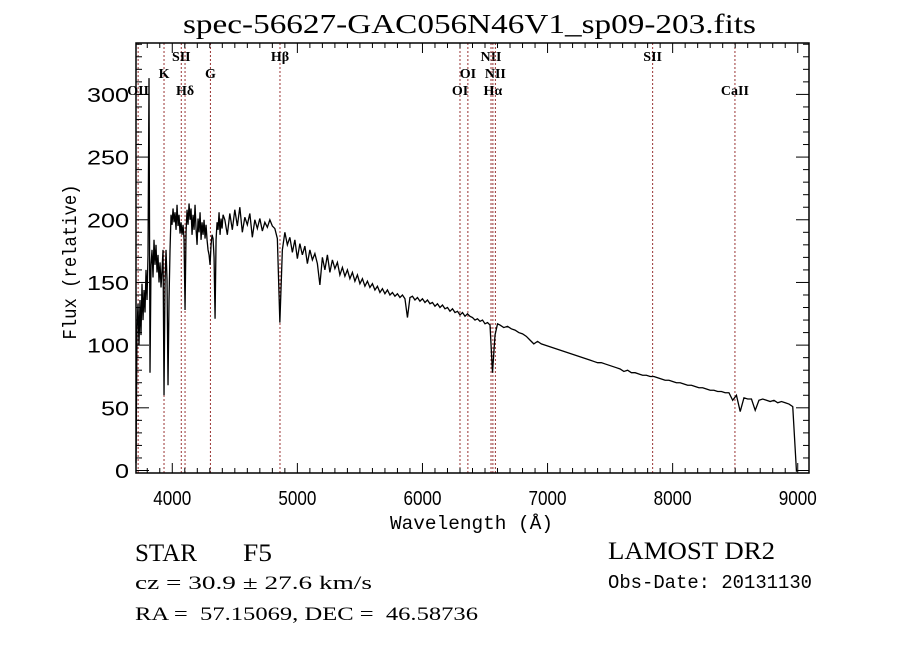 Image resolution: width=900 pixels, height=649 pixels. Describe the element at coordinates (548, 499) in the screenshot. I see `x-tick-label: 7000` at that location.